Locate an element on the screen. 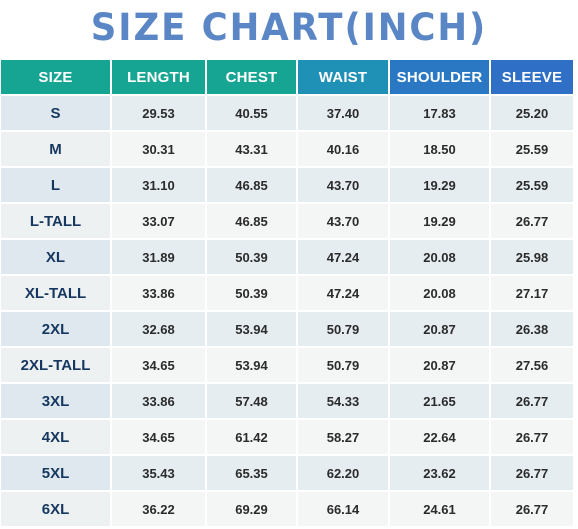 Image resolution: width=578 pixels, height=529 pixels. table-row: L 31.10 46.85 43.70 19.29 25.59 is located at coordinates (289, 185).